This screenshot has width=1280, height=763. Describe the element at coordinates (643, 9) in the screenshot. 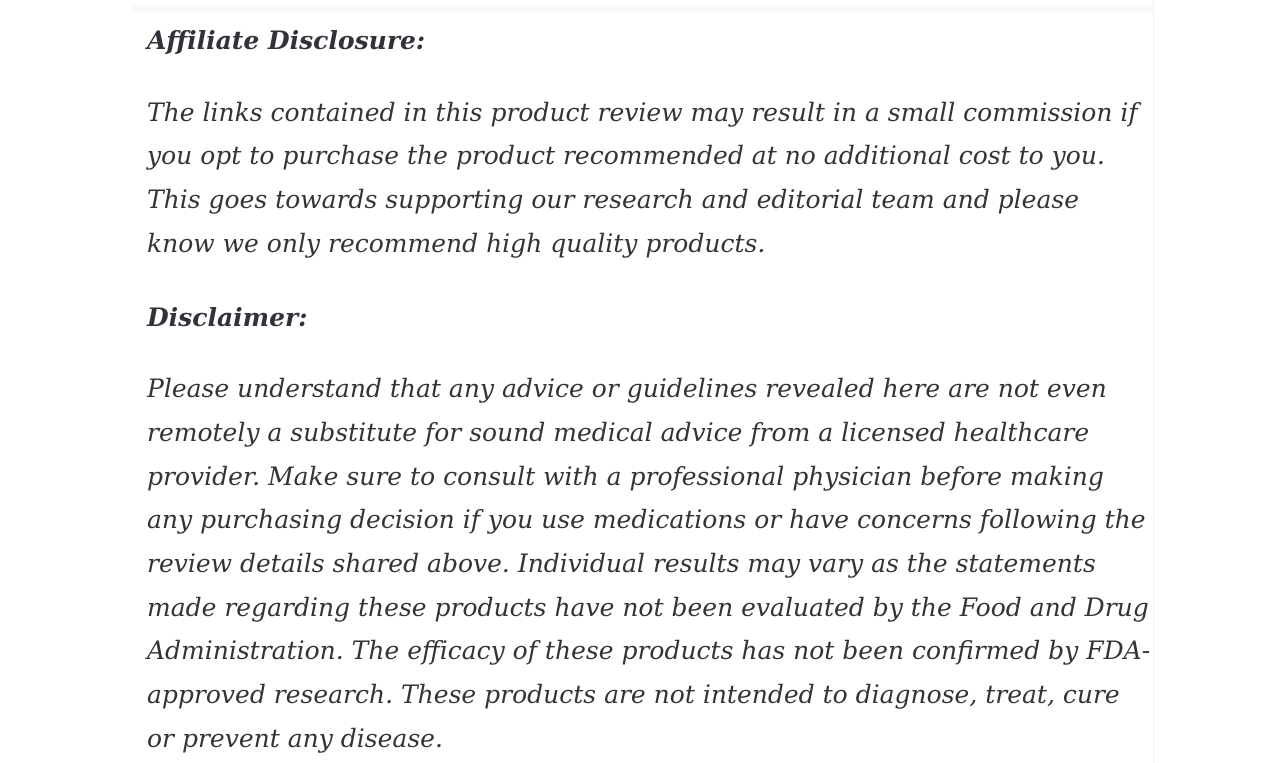

I see `previous-section-divider` at that location.